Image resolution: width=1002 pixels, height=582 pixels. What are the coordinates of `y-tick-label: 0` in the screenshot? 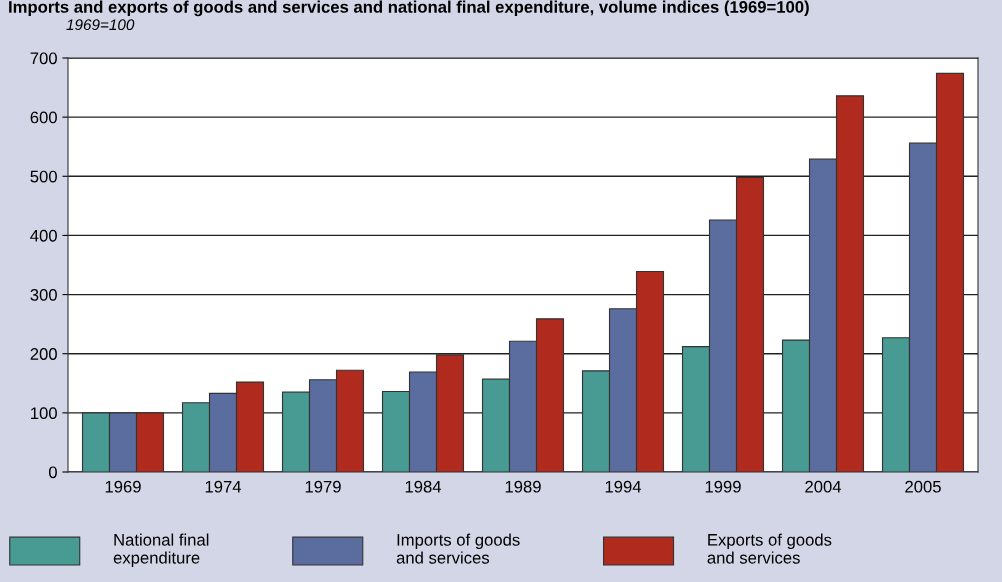 It's located at (52, 472).